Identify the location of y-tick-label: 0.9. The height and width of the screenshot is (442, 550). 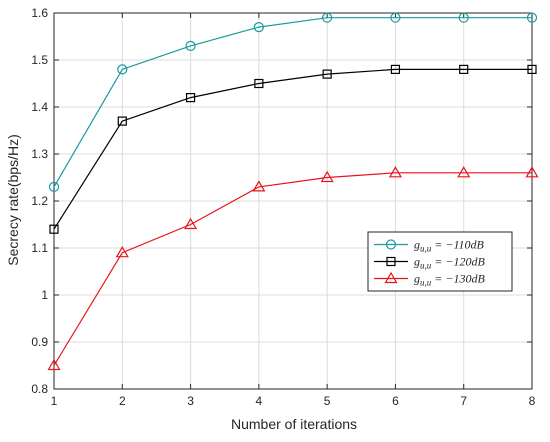
(39, 342).